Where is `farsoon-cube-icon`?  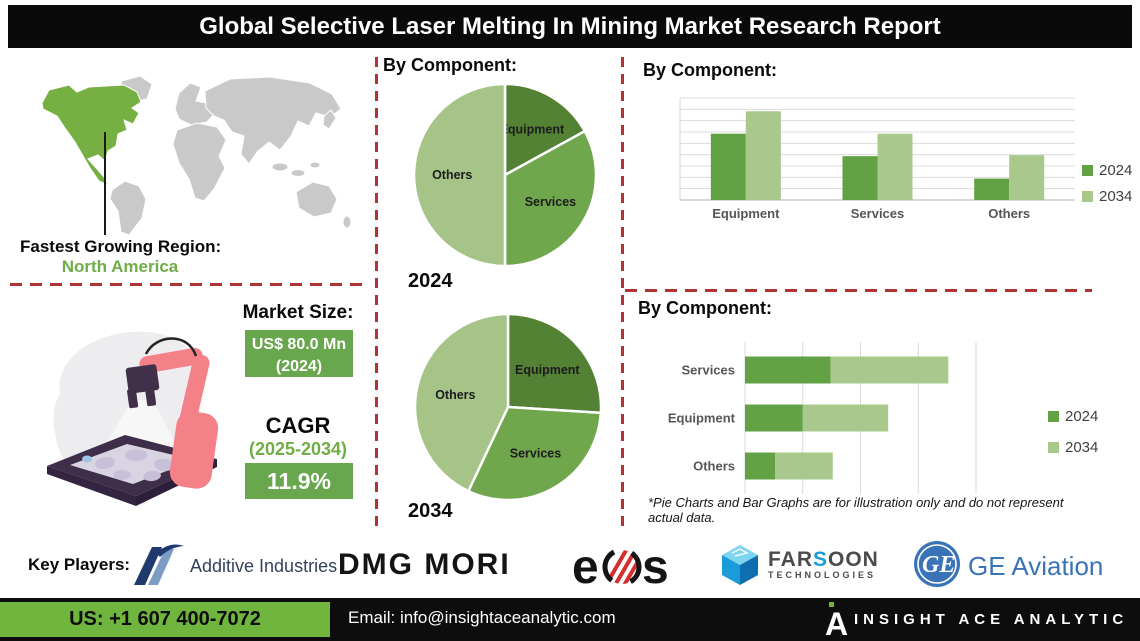 farsoon-cube-icon is located at coordinates (740, 565).